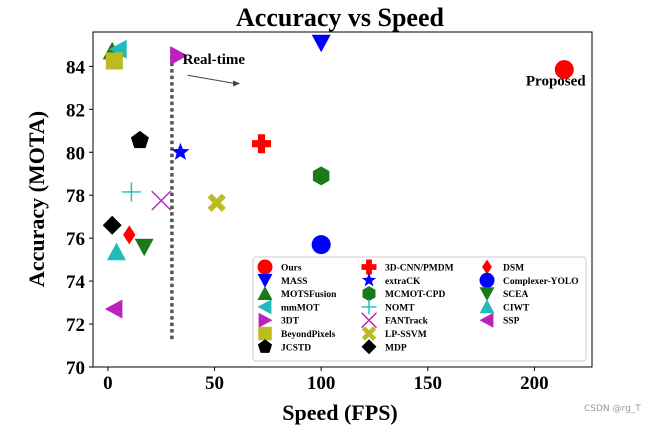 The width and height of the screenshot is (661, 427). Describe the element at coordinates (76, 67) in the screenshot. I see `y-tick-label: 84` at that location.